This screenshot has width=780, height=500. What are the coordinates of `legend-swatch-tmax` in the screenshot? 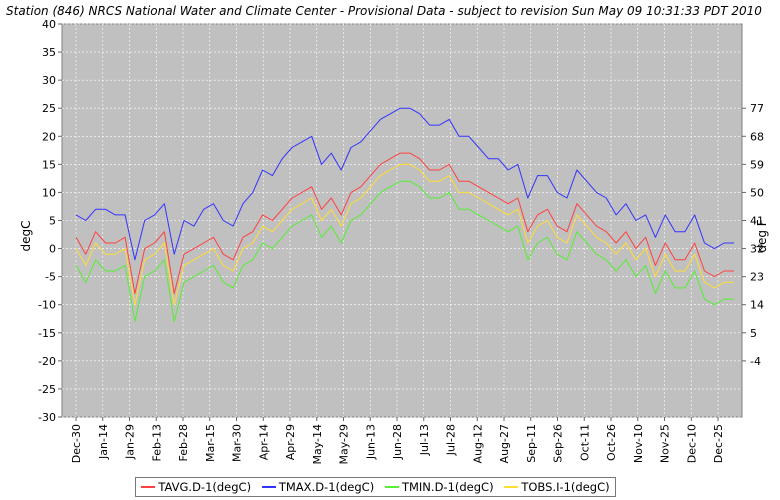 It's located at (268, 487).